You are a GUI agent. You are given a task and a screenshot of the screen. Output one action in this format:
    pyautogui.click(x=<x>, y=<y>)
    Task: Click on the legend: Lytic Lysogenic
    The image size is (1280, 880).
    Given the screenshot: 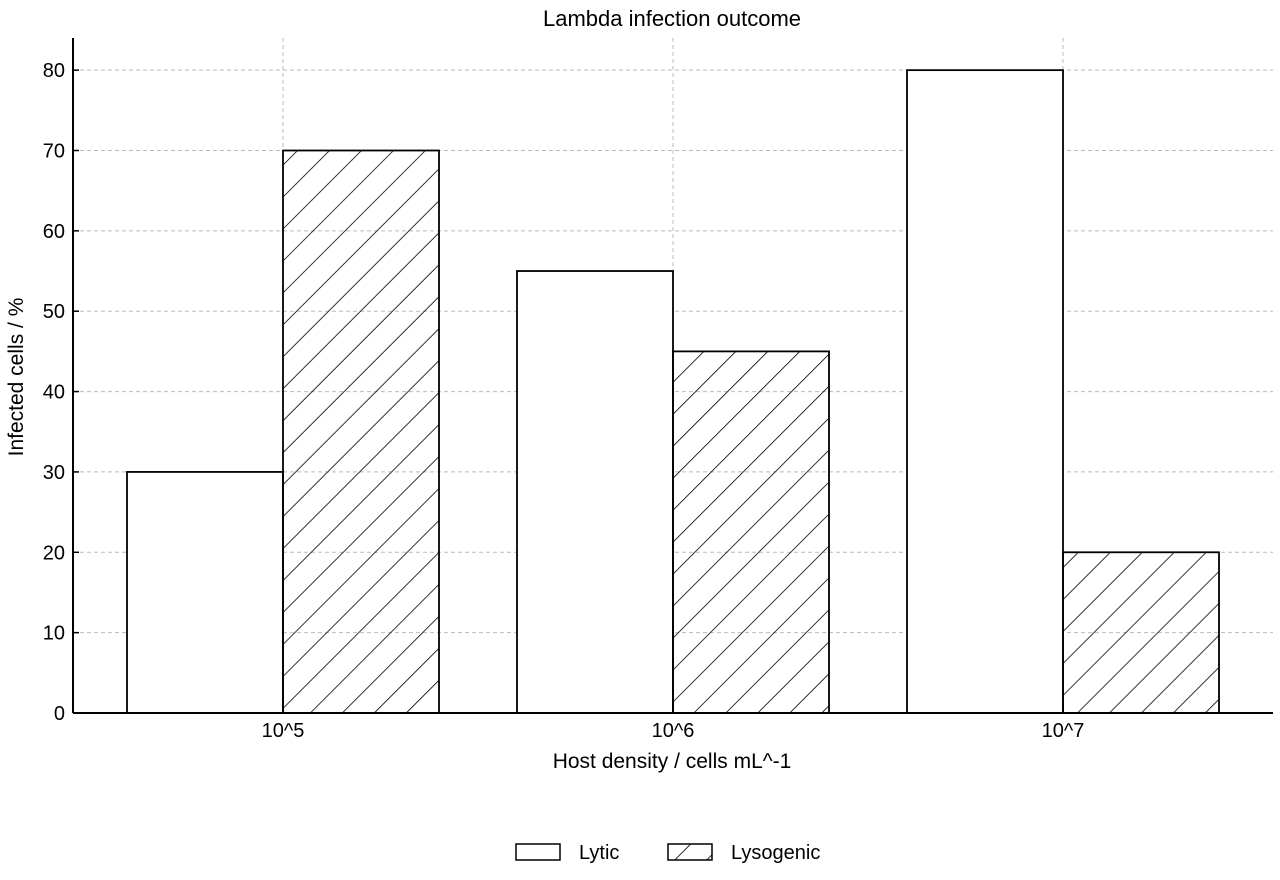 What is the action you would take?
    pyautogui.click(x=667, y=853)
    